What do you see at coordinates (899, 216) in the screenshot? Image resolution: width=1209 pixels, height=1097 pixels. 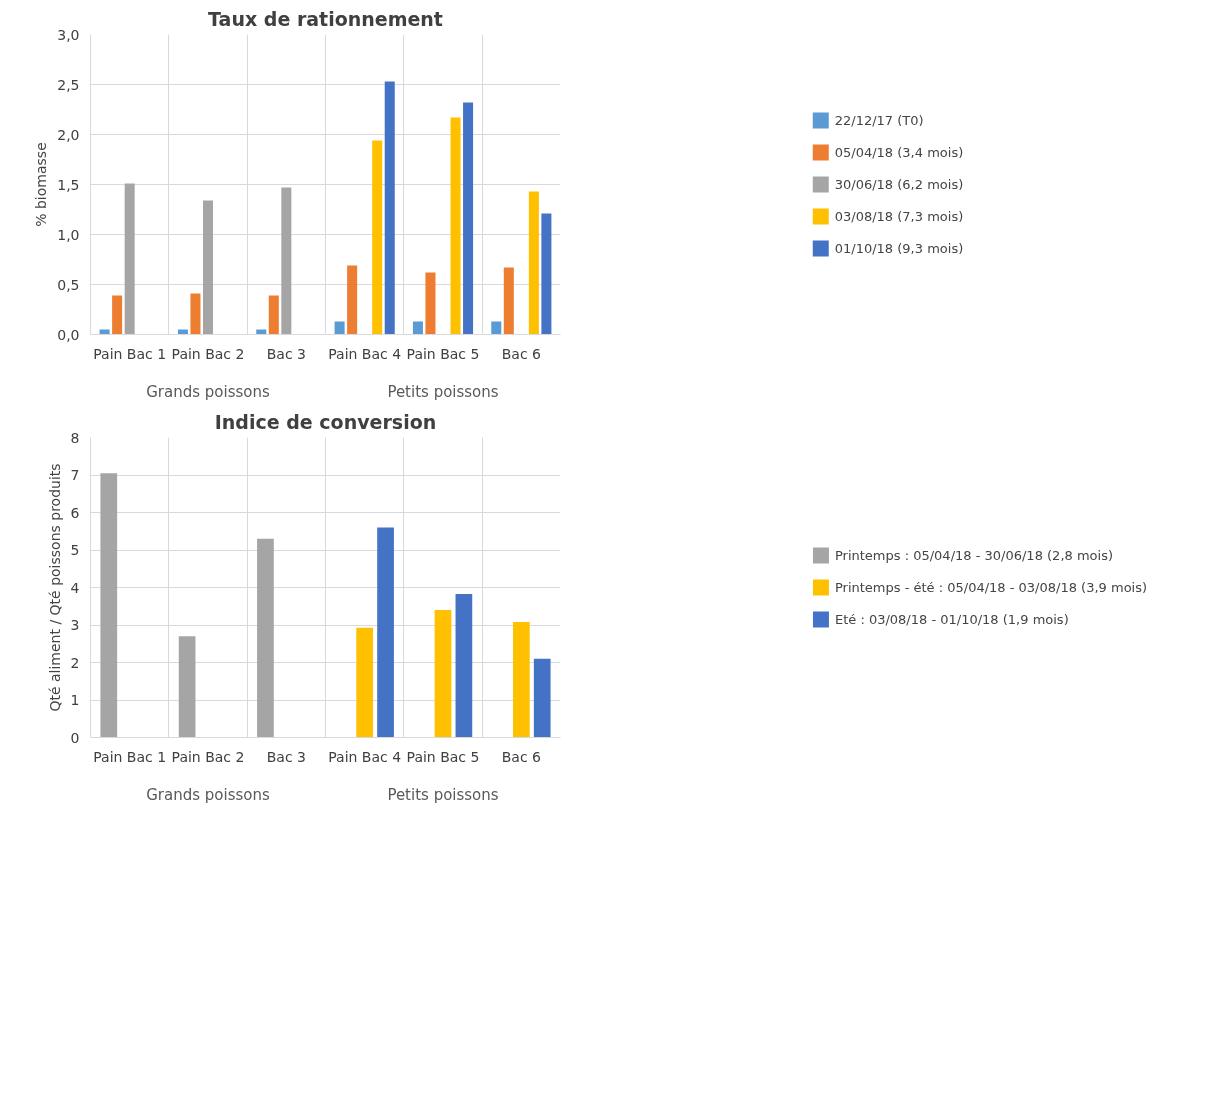 I see `legend-label: 03/08/18 (7,3 mois)` at bounding box center [899, 216].